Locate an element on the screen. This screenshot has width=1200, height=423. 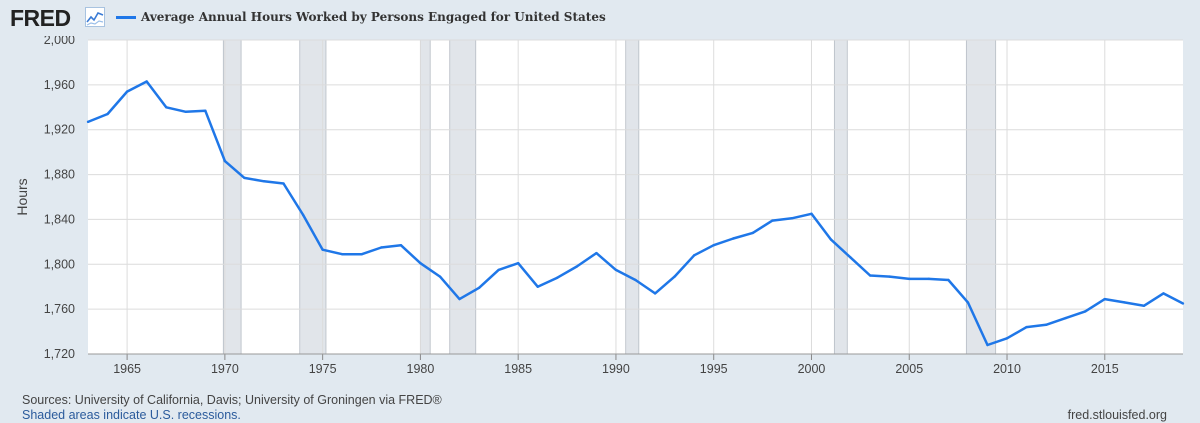
site-url: fred.stlouisfed.org is located at coordinates (1117, 415).